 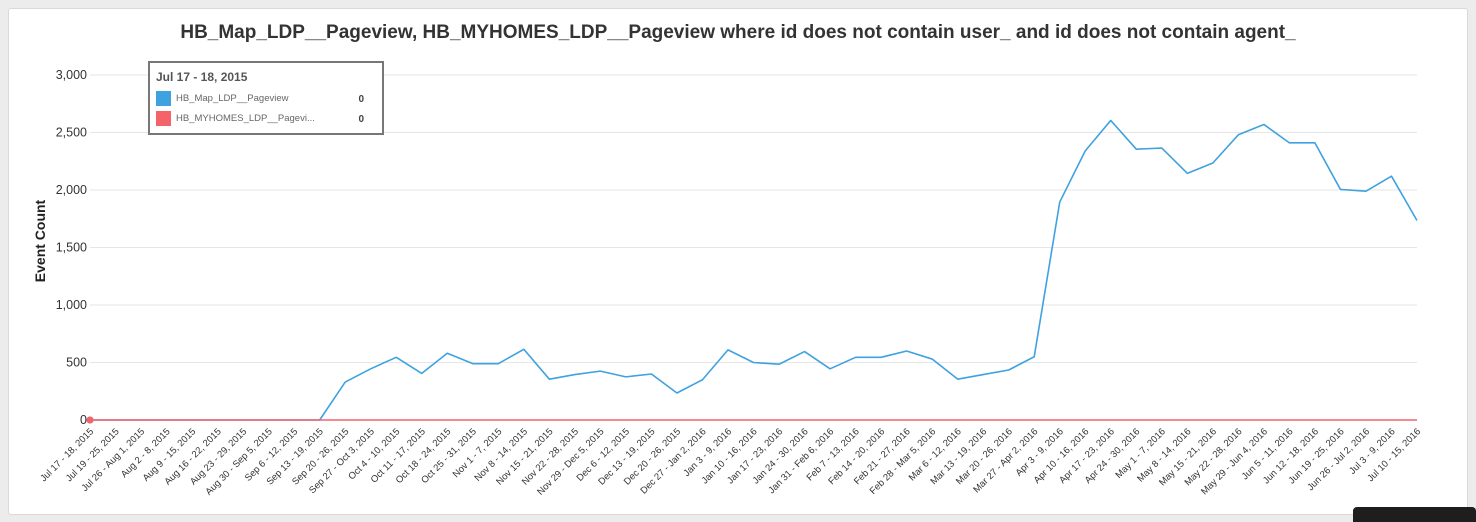 I want to click on tooltip-row: HB_MYHOMES_LDP__Pagevi... 0, so click(x=266, y=119).